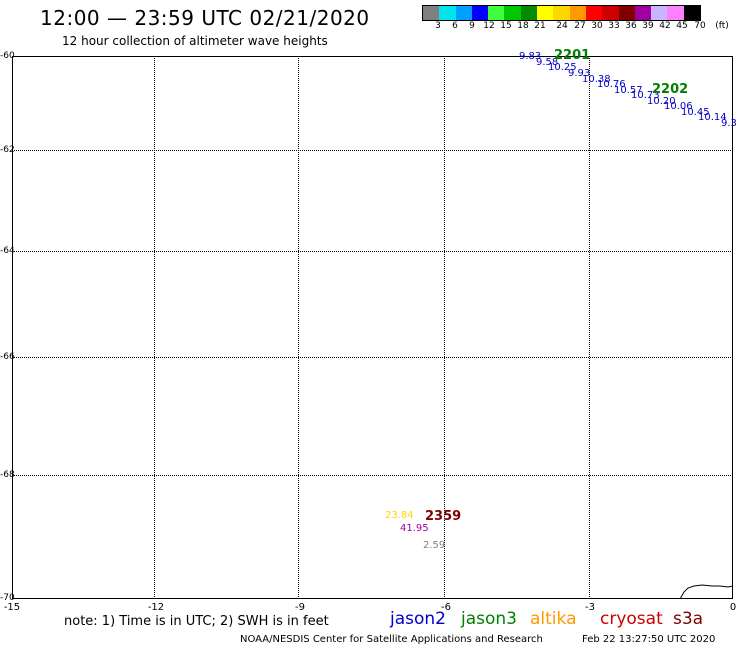  Describe the element at coordinates (414, 528) in the screenshot. I see `wave-height-value: 41.95` at that location.